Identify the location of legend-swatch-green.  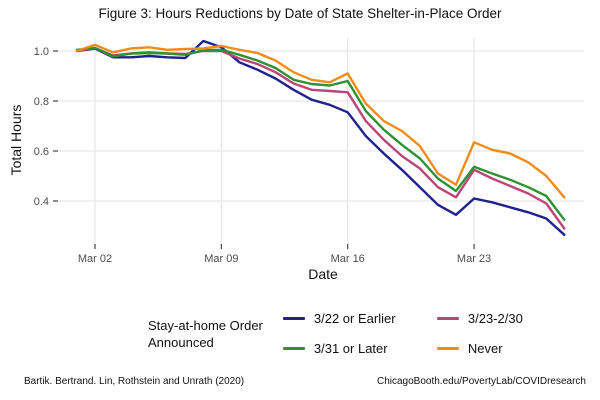
(293, 348).